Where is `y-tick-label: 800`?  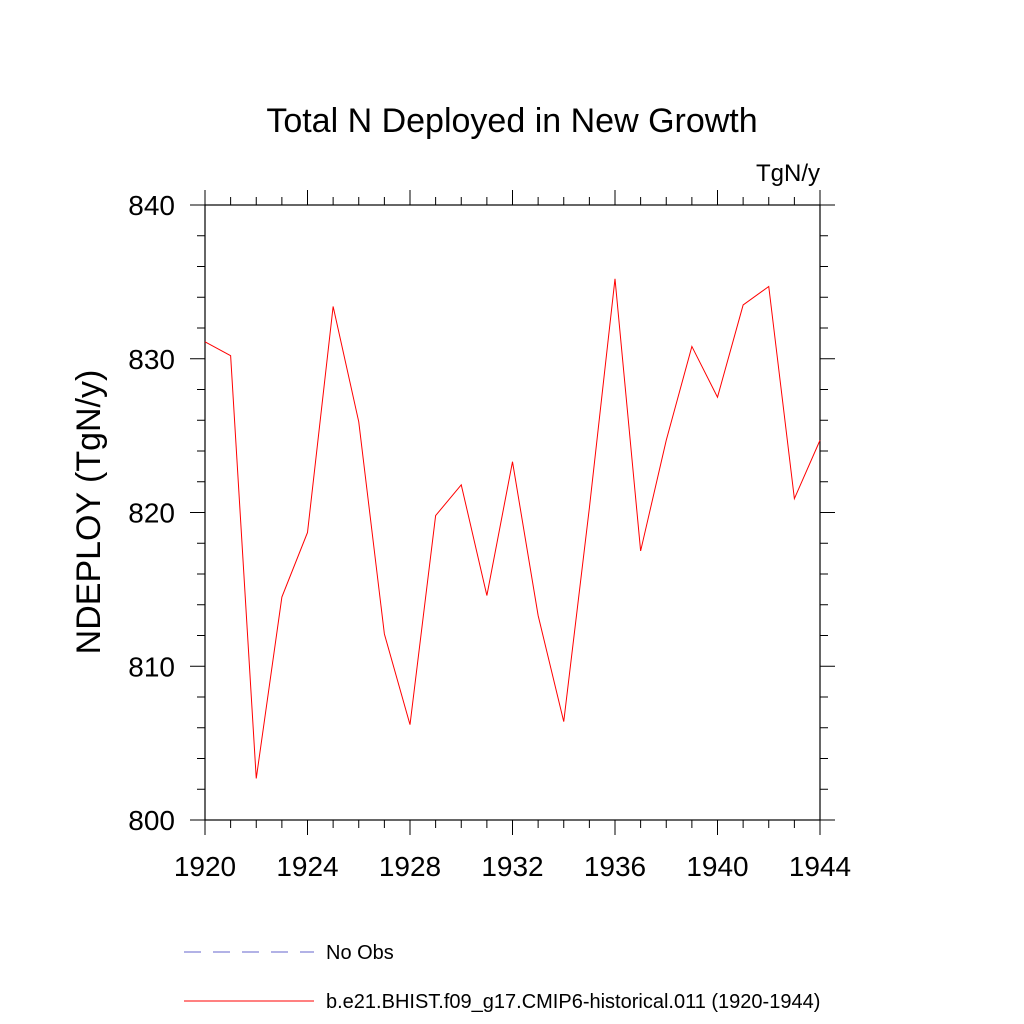
y-tick-label: 800 is located at coordinates (151, 820).